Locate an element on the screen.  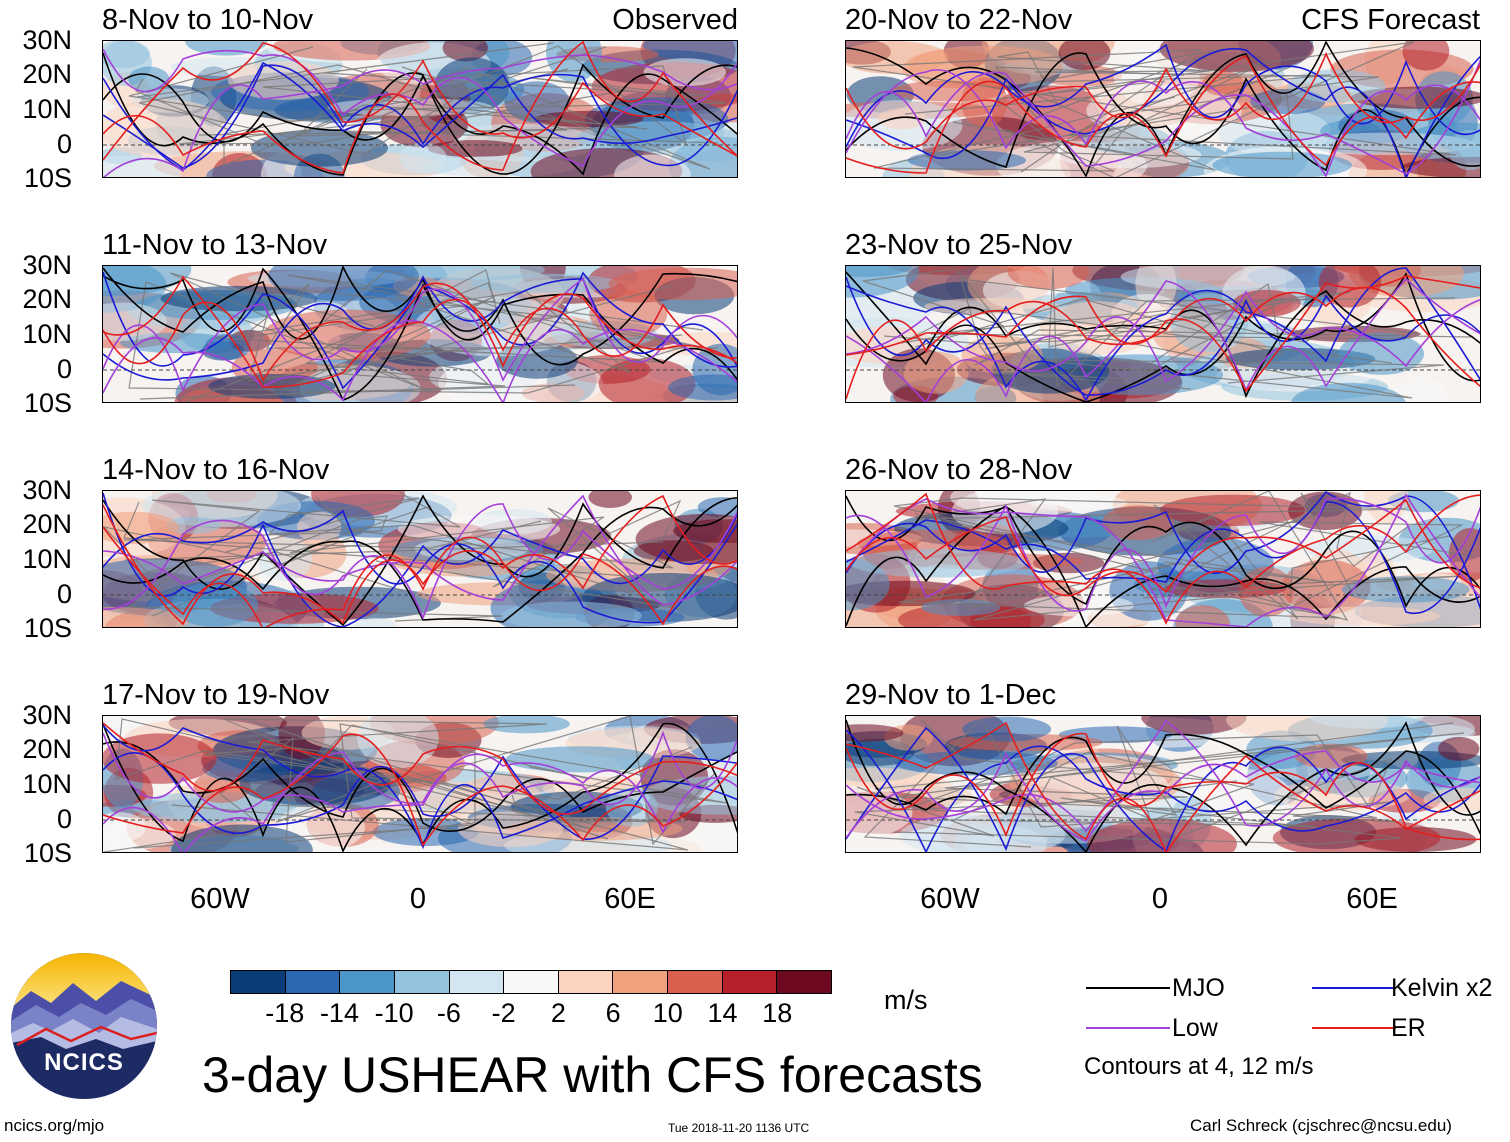
lon-label: 0 is located at coordinates (1160, 899).